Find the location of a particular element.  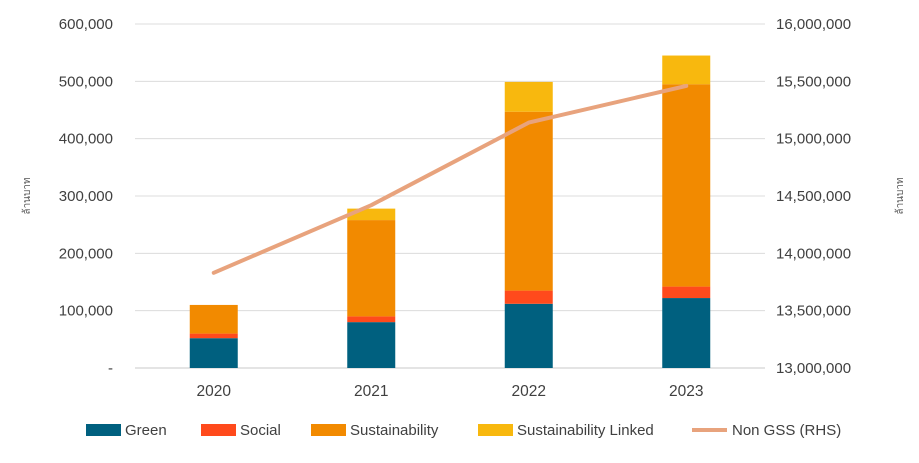

right-tick-label: 15,000,000 is located at coordinates (813, 139).